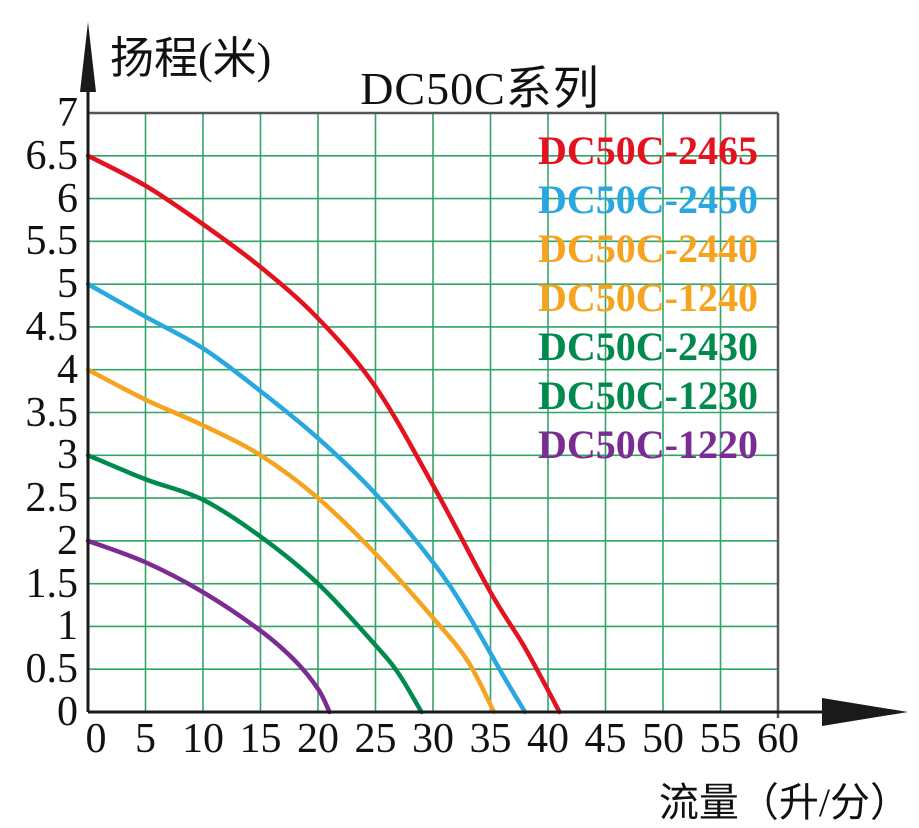  Describe the element at coordinates (52, 326) in the screenshot. I see `y-tick-label: 4.5` at that location.